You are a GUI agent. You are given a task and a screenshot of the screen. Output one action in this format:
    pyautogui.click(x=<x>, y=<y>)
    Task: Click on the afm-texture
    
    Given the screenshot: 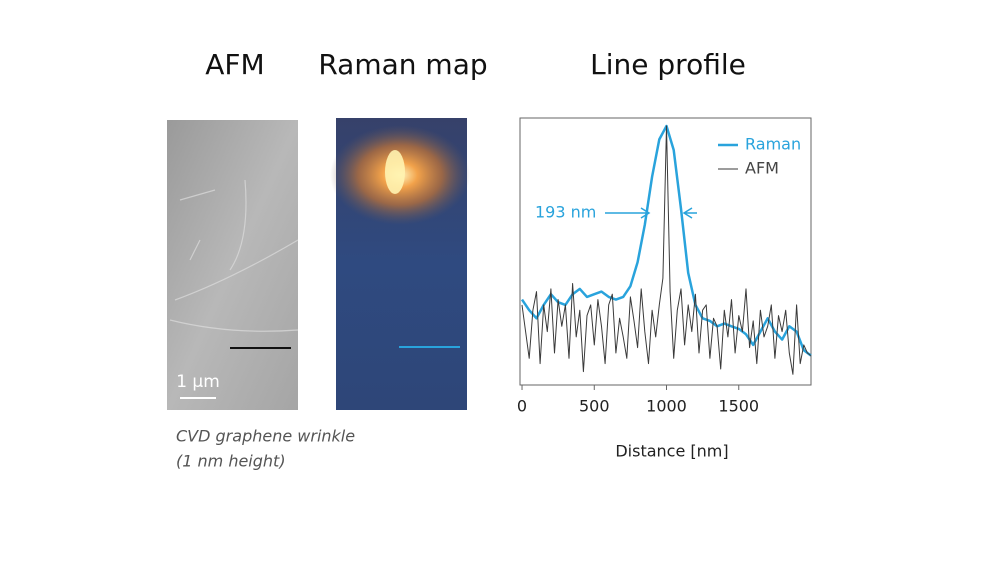 What is the action you would take?
    pyautogui.click(x=234, y=255)
    